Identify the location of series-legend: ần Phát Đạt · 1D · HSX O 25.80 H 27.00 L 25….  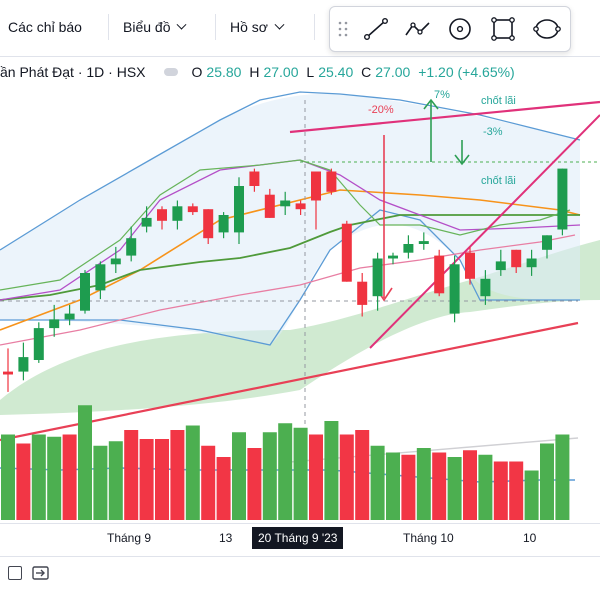
(259, 72).